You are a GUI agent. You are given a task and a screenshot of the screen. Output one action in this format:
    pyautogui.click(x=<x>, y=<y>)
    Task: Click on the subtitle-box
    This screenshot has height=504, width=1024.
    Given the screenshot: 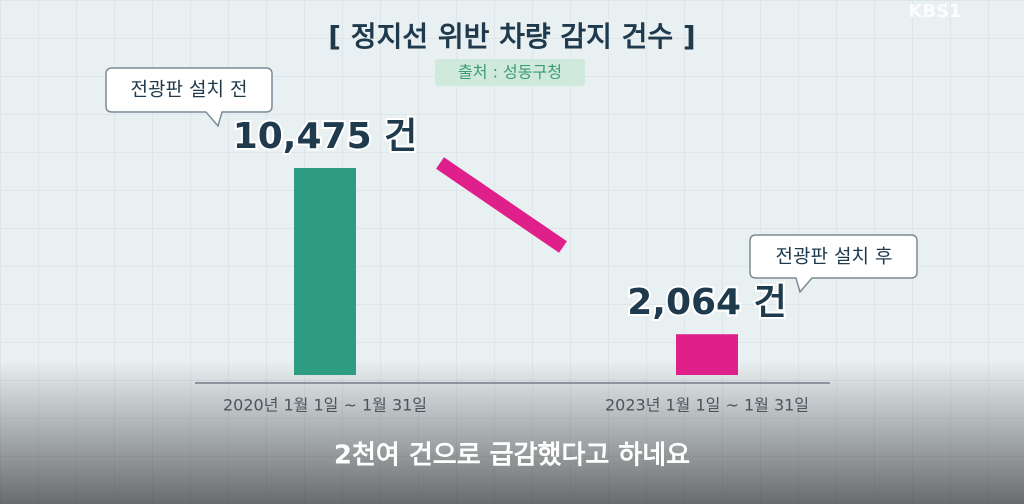 What is the action you would take?
    pyautogui.click(x=510, y=72)
    